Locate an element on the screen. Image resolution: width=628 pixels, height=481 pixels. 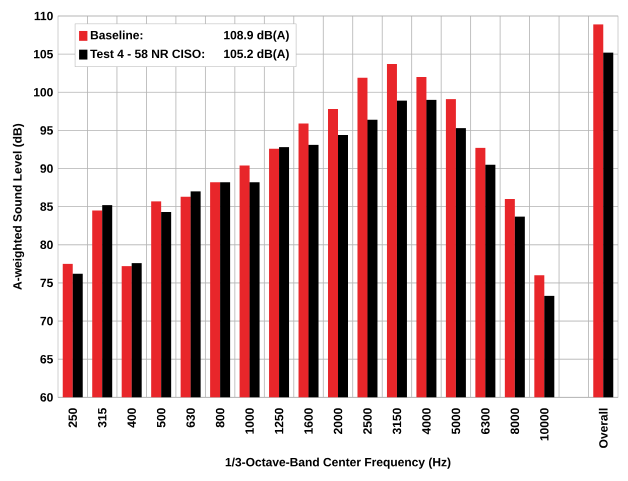
y-tick-label: 75 is located at coordinates (46, 282).